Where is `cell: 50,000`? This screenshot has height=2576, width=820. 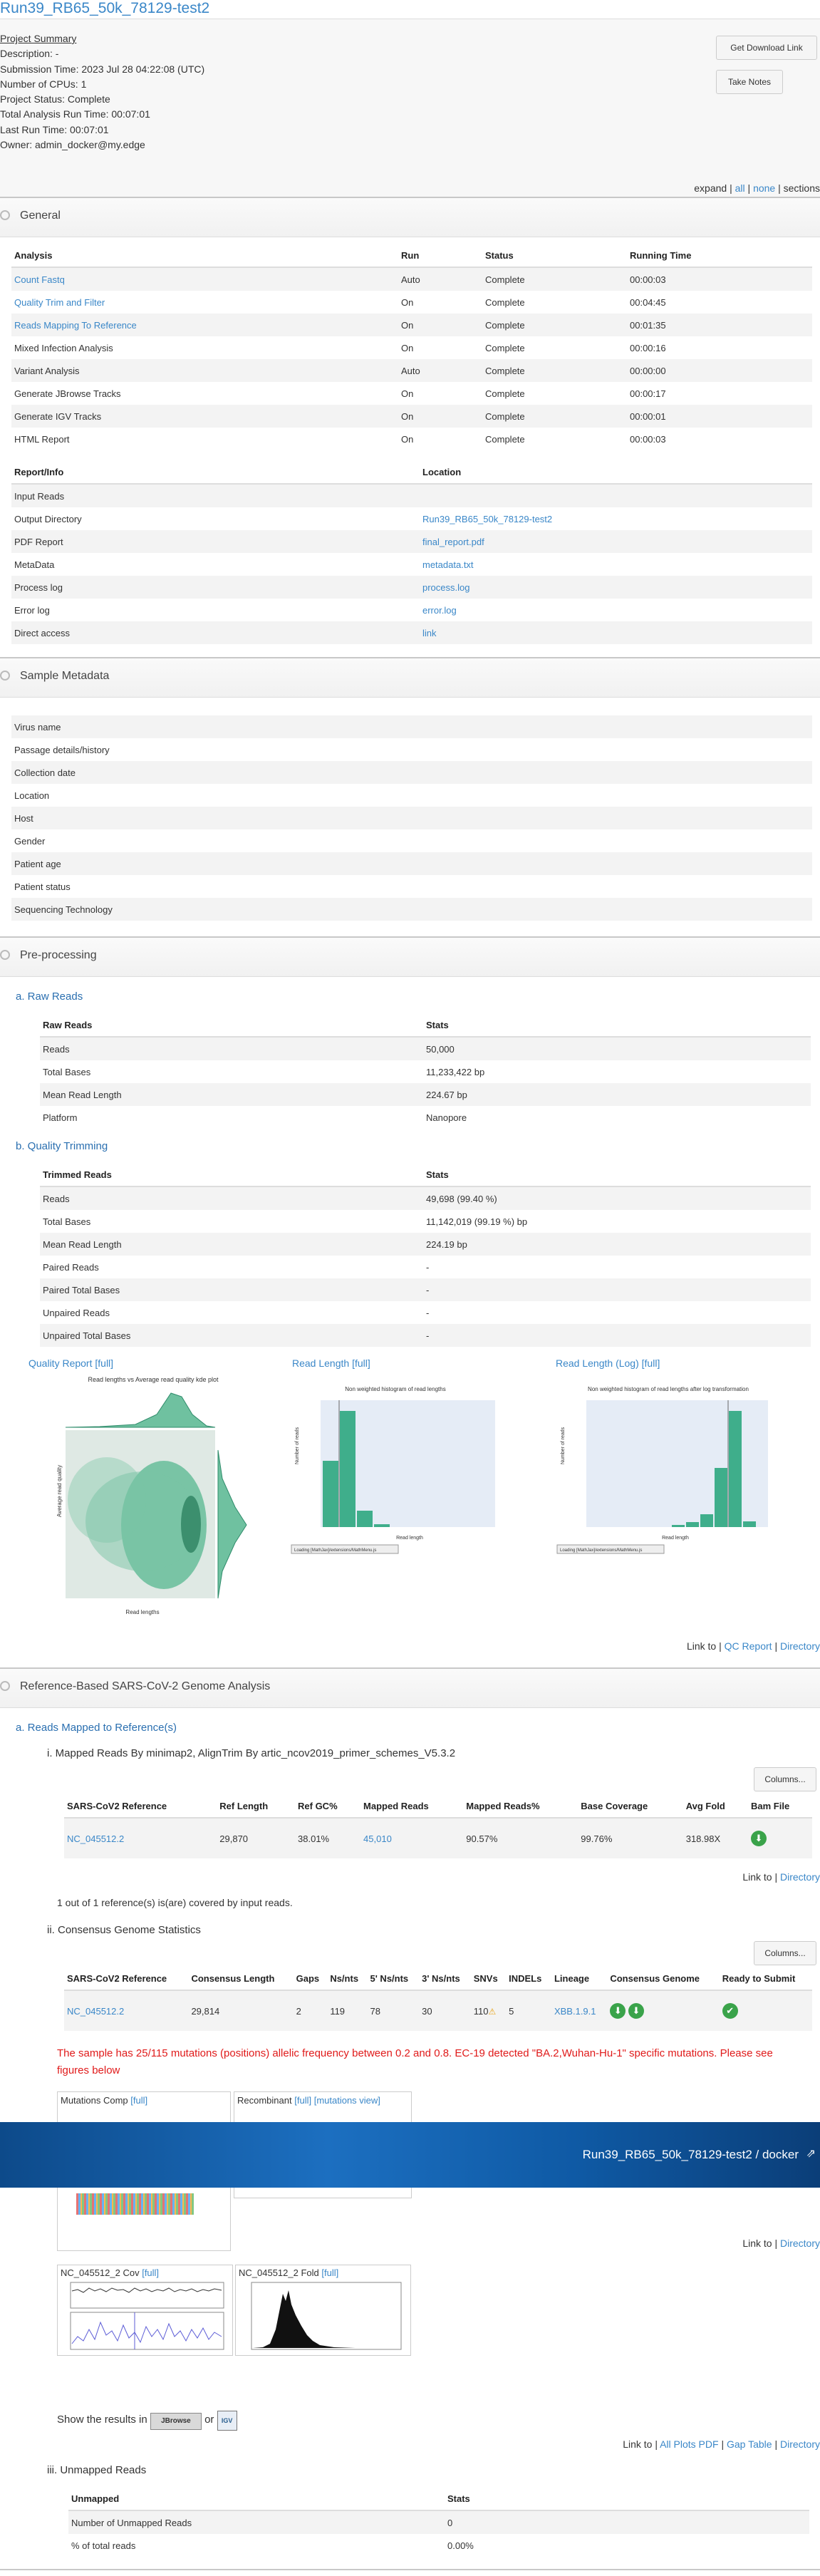
cell: 50,000 is located at coordinates (617, 1048).